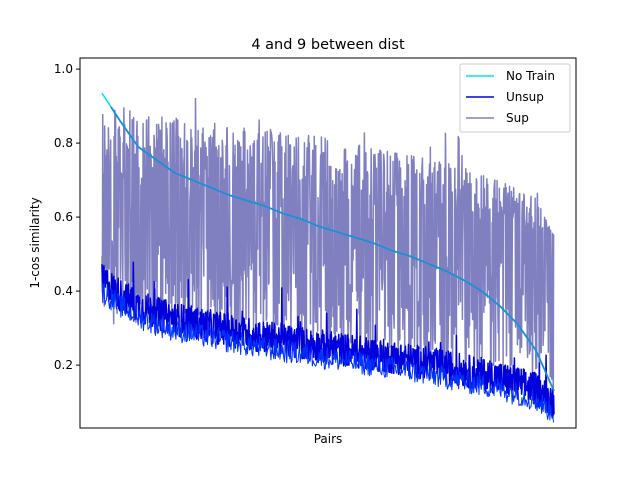 This screenshot has width=640, height=480. I want to click on legend-label-unsup: Unsup, so click(525, 97).